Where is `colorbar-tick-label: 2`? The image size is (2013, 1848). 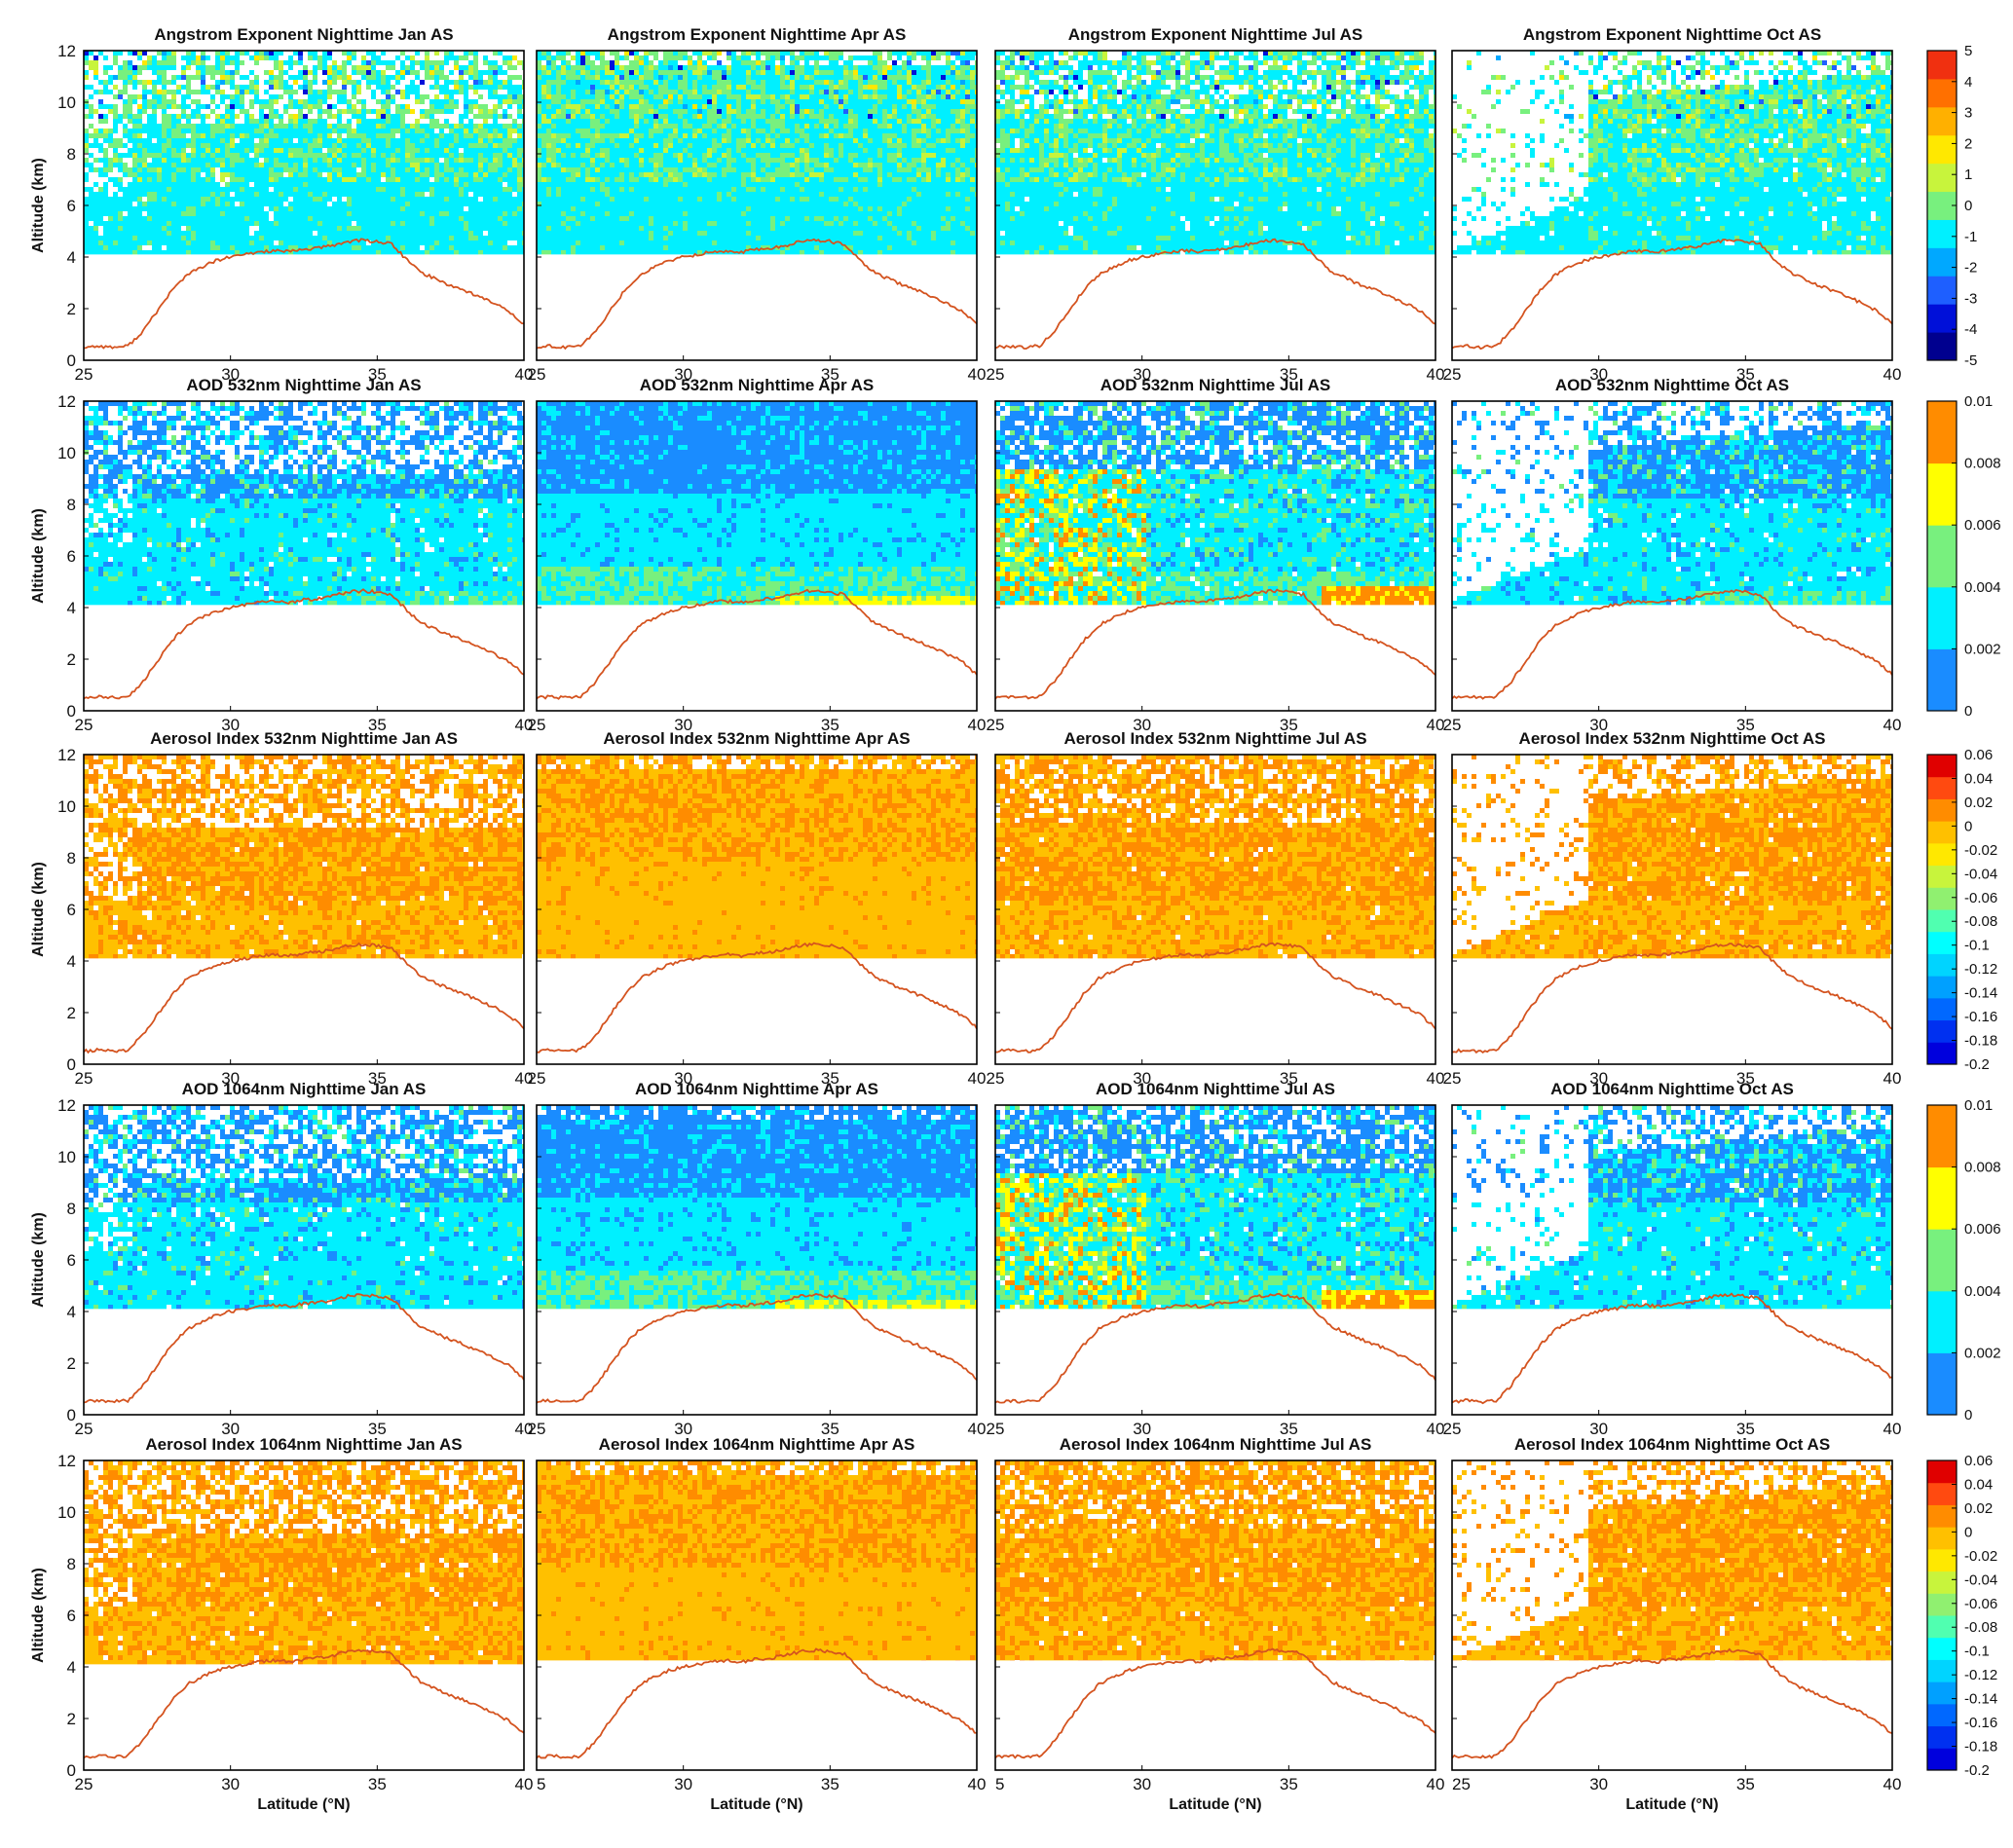
colorbar-tick-label: 2 is located at coordinates (1968, 143).